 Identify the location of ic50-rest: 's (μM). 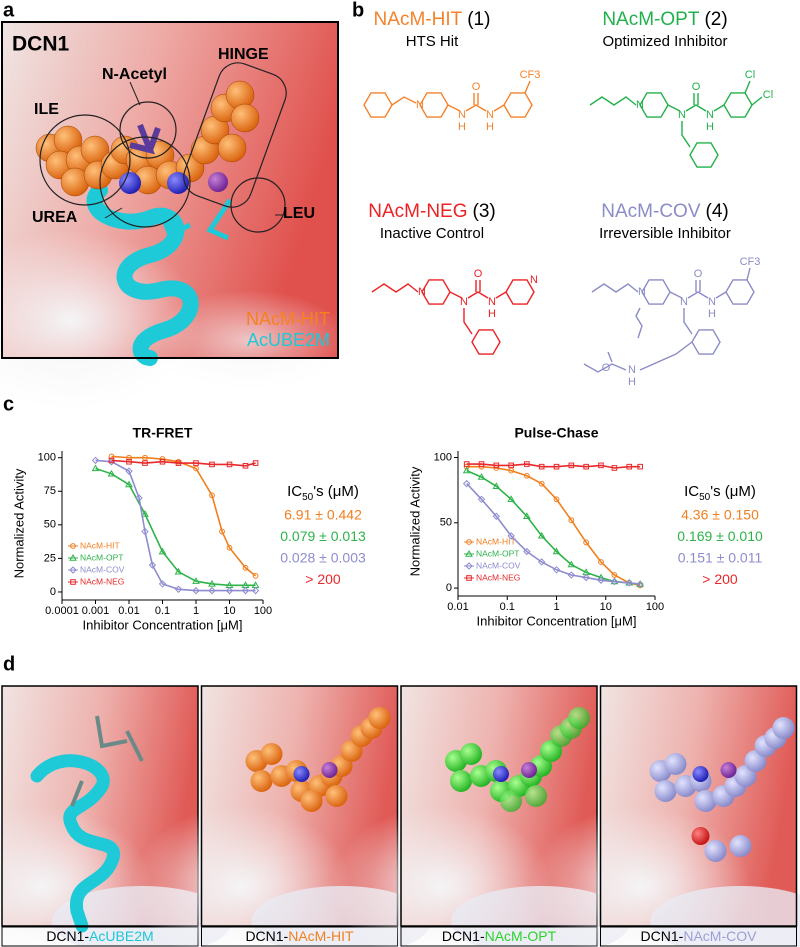
(336, 491).